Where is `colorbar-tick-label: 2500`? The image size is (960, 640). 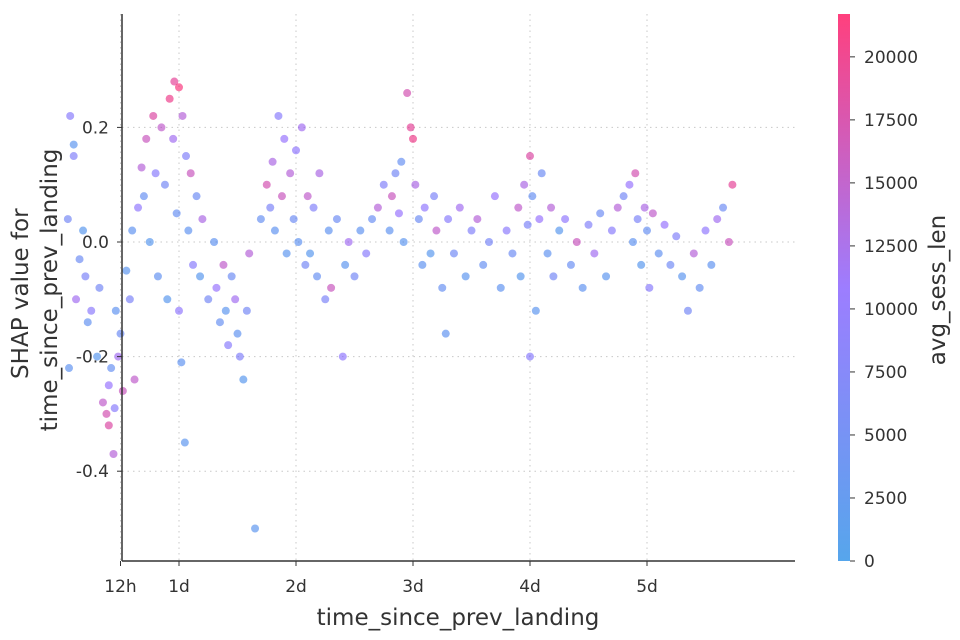
colorbar-tick-label: 2500 is located at coordinates (885, 499).